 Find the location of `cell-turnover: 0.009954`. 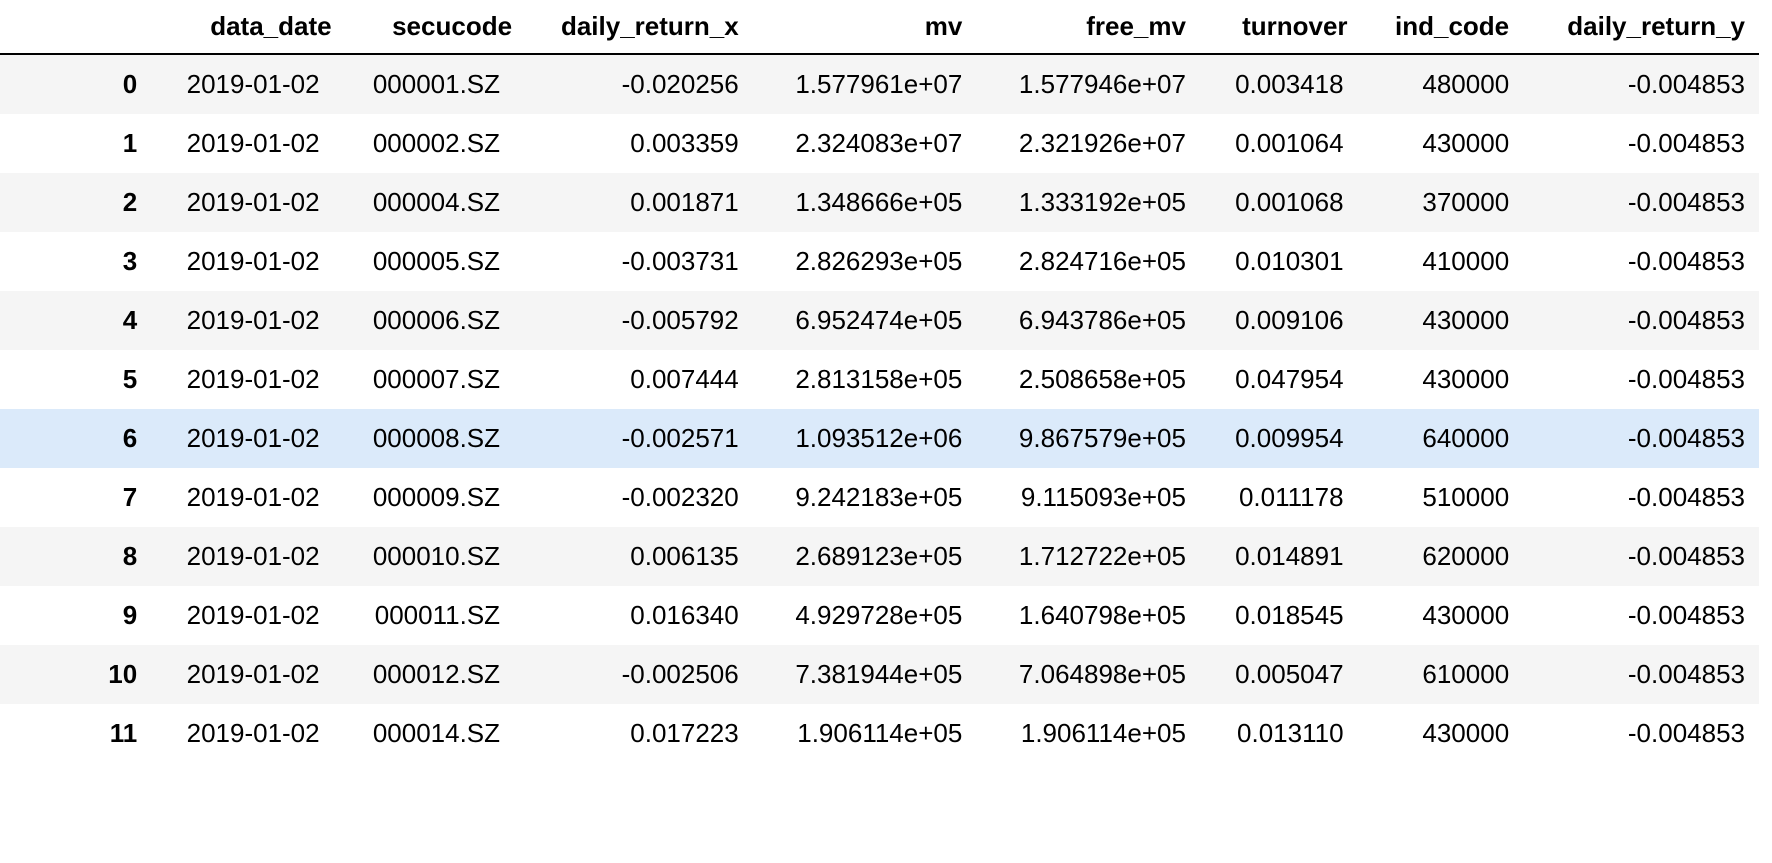

cell-turnover: 0.009954 is located at coordinates (1289, 438).